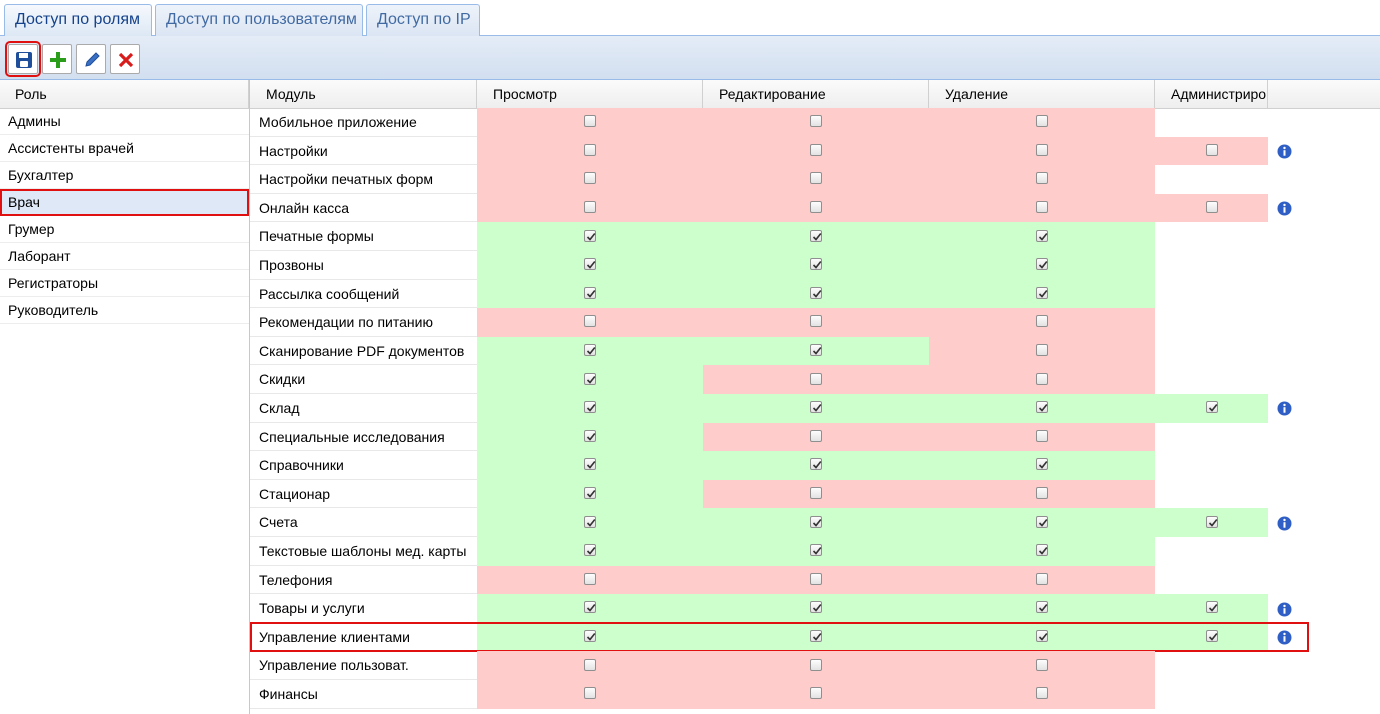 Image resolution: width=1380 pixels, height=714 pixels. I want to click on add-button, so click(57, 59).